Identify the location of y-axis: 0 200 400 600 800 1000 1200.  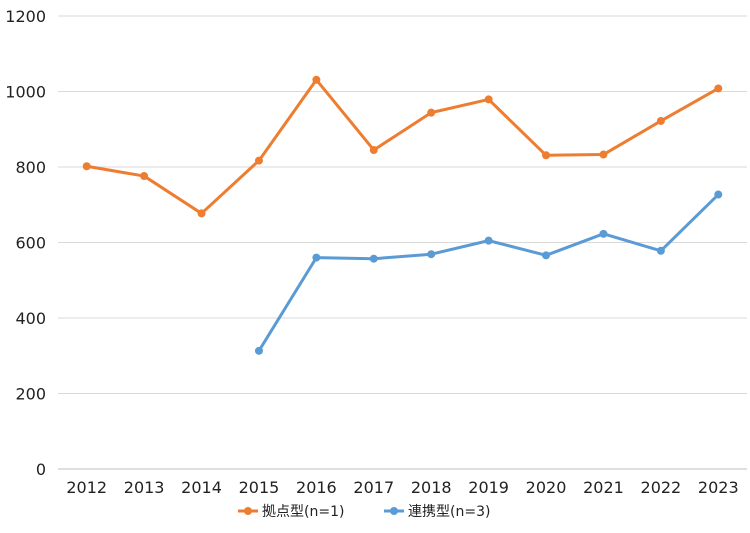
(25, 243).